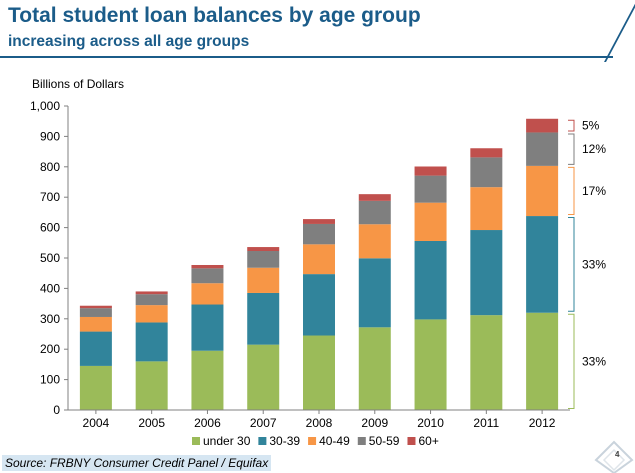 Image resolution: width=635 pixels, height=473 pixels. I want to click on y-tick-label: 400, so click(50, 288).